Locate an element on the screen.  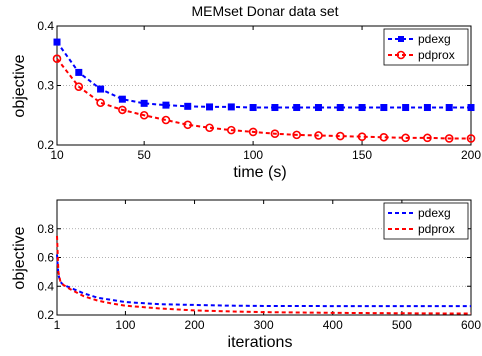
chart-2-legend-label-pdexg: pdexg is located at coordinates (434, 213).